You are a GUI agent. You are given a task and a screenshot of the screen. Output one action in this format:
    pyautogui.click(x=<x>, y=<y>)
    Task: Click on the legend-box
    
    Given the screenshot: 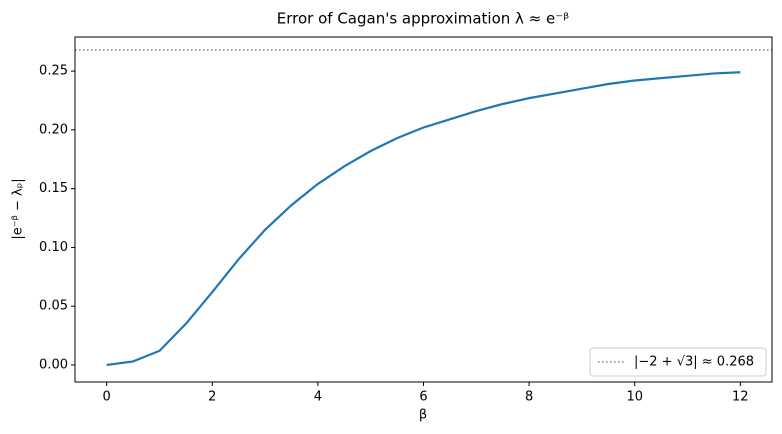 What is the action you would take?
    pyautogui.click(x=678, y=362)
    